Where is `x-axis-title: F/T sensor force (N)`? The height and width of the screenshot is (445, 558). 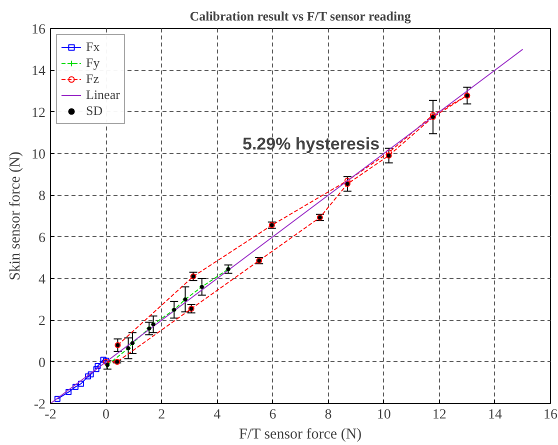
x-axis-title: F/T sensor force (N) is located at coordinates (300, 434).